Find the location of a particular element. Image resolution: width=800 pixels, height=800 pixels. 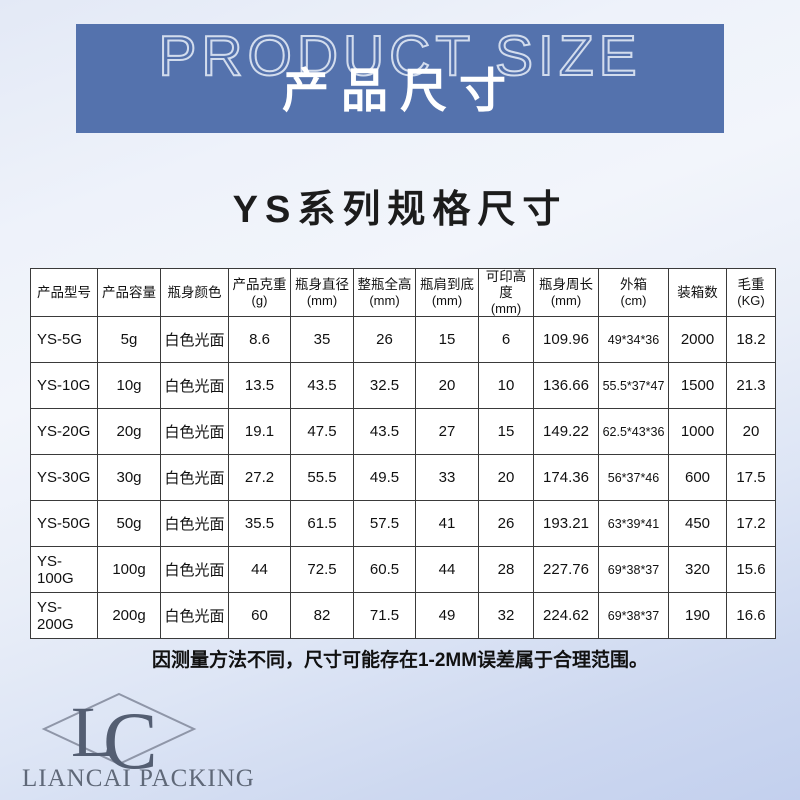

col-header-weight-unit: (g) is located at coordinates (259, 300).